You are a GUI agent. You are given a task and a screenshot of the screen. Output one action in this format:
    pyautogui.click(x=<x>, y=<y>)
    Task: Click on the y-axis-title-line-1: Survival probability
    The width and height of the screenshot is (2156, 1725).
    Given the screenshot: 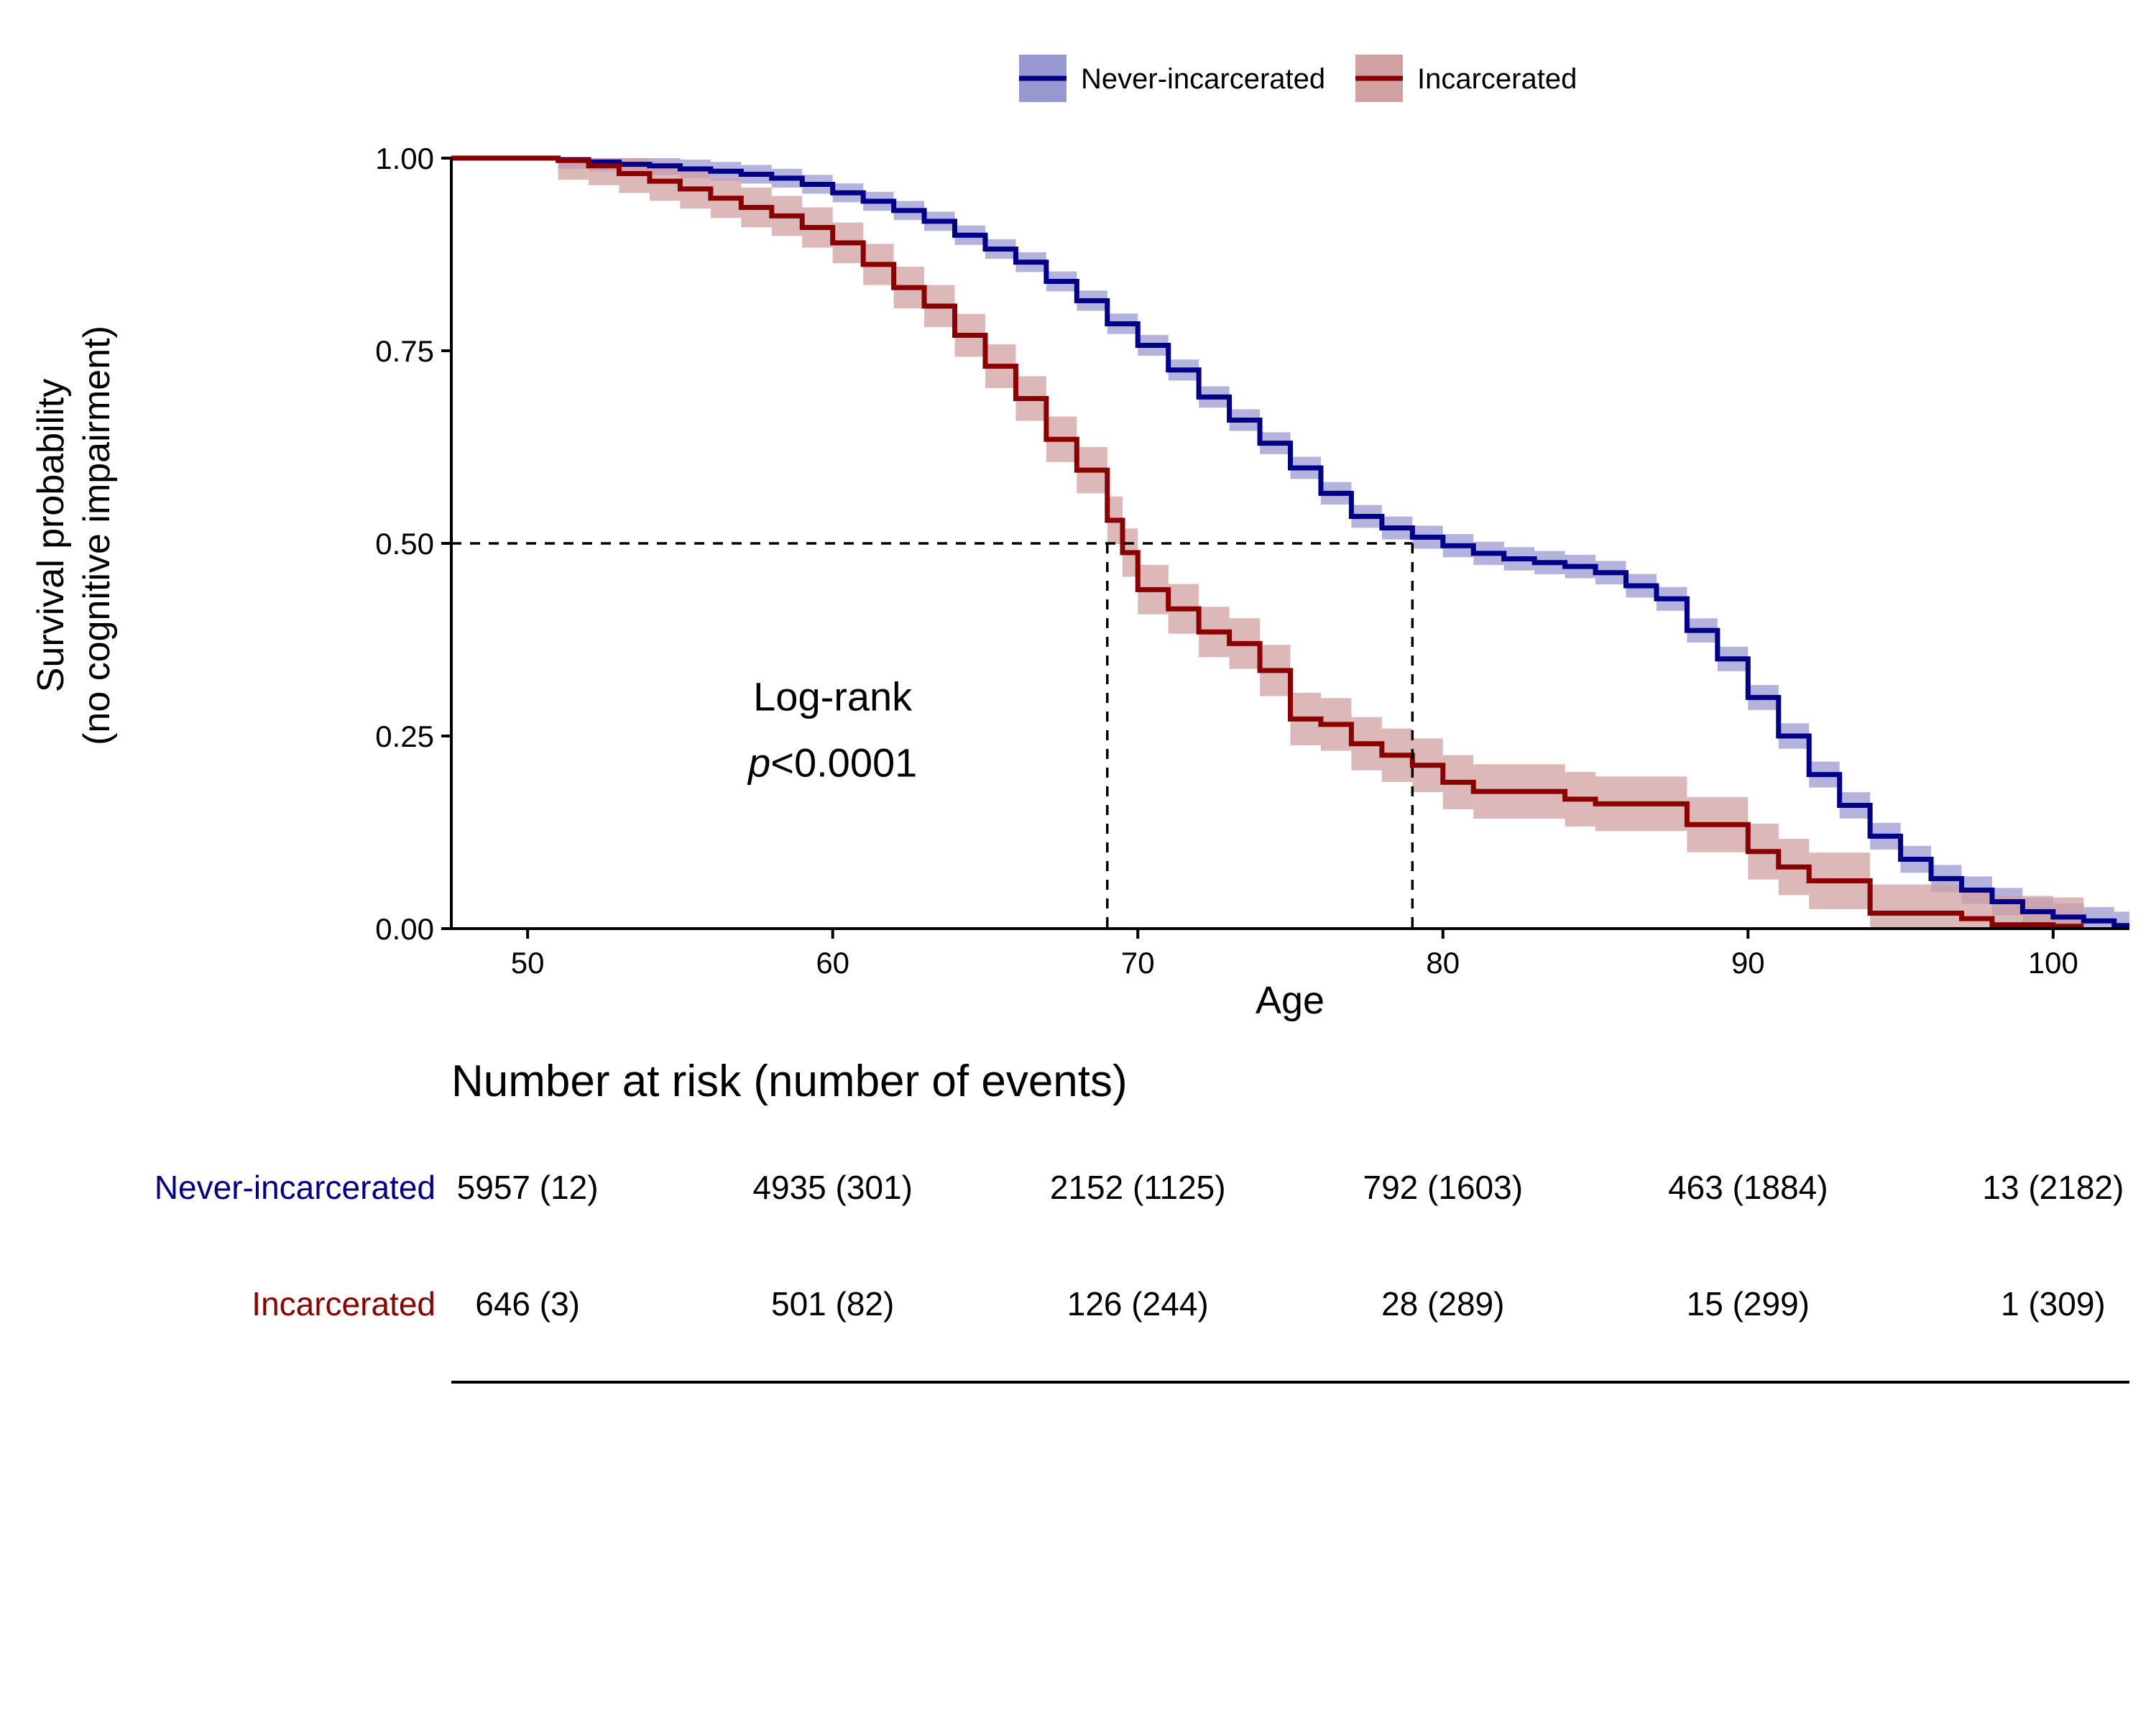 What is the action you would take?
    pyautogui.click(x=51, y=535)
    